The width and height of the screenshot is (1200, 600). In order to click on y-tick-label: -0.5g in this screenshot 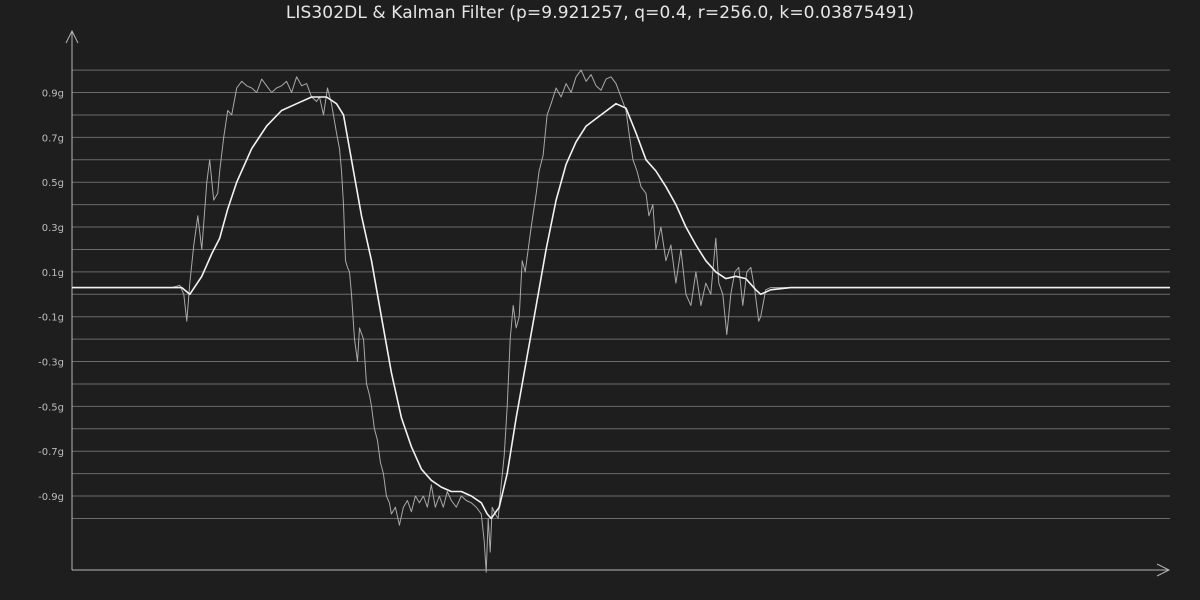, I will do `click(51, 407)`.